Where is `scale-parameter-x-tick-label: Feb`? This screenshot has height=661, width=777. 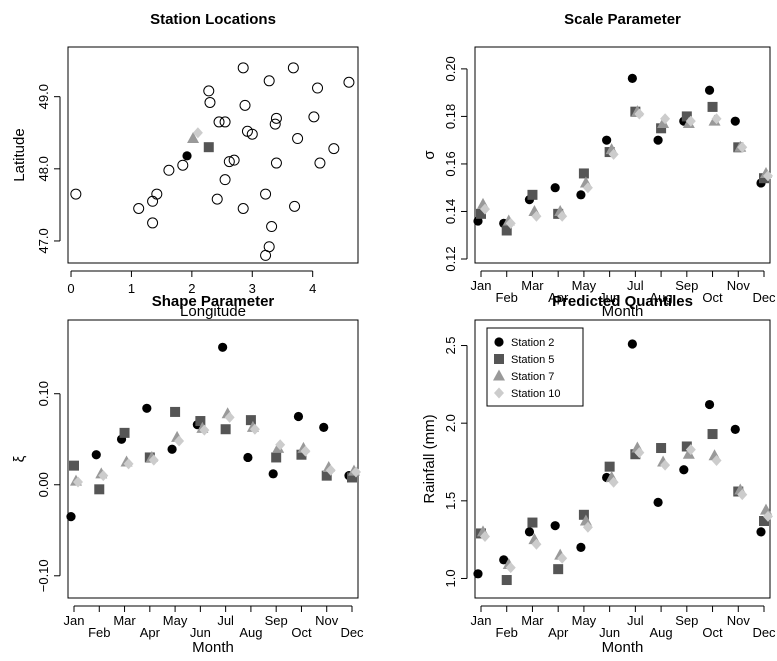 scale-parameter-x-tick-label: Feb is located at coordinates (507, 297).